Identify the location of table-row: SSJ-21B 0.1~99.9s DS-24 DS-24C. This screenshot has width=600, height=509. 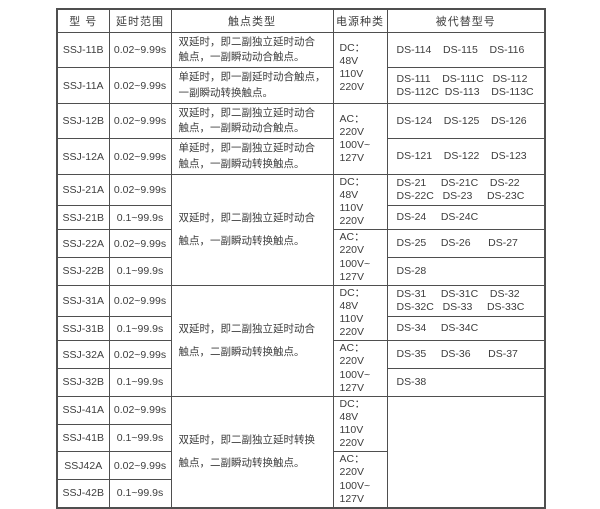
(301, 218).